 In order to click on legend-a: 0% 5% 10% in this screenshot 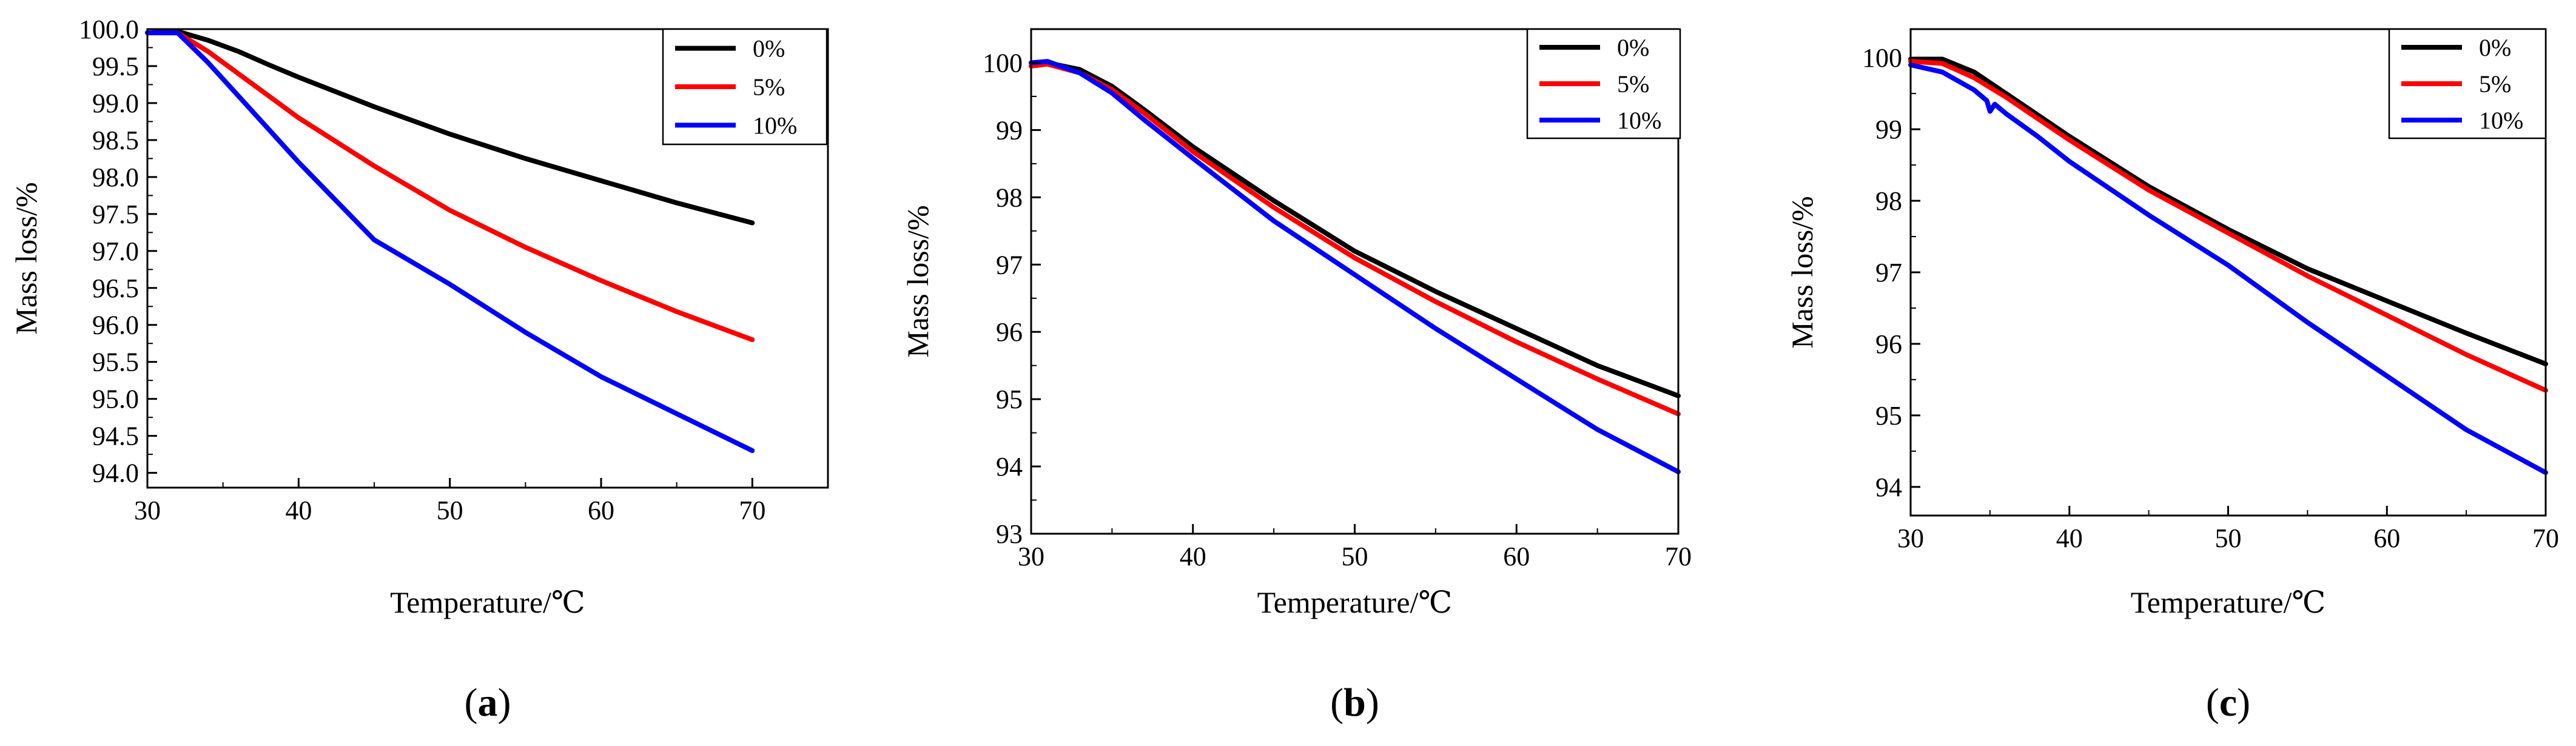, I will do `click(745, 87)`.